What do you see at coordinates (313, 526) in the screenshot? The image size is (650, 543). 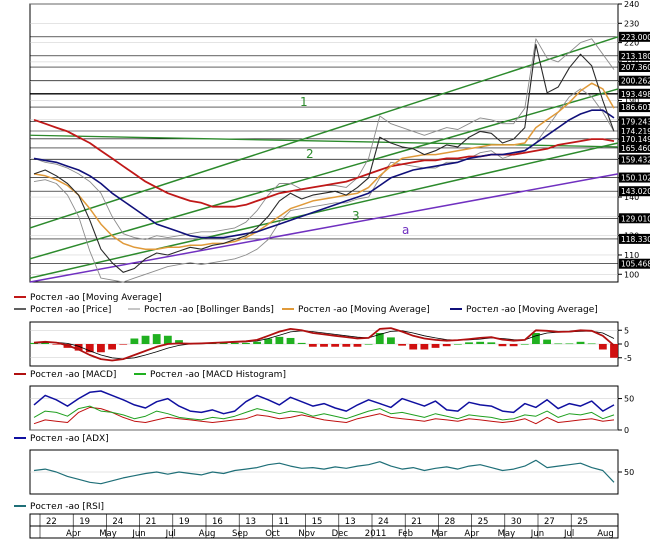 I see `x-axis-day-labels: 22 19 24 21 19 16 13 11 15 13 24 21 28 25 30 27 25` at bounding box center [313, 526].